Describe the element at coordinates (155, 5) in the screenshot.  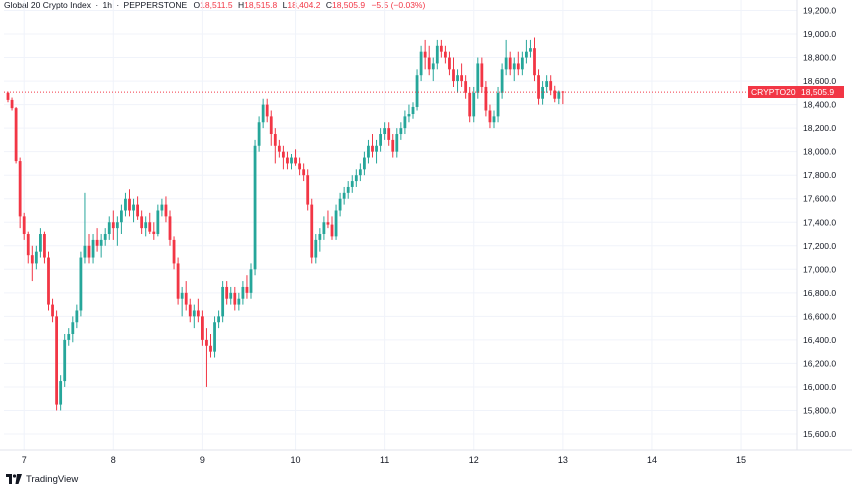
I see `exchange-label: PEPPERSTONE` at that location.